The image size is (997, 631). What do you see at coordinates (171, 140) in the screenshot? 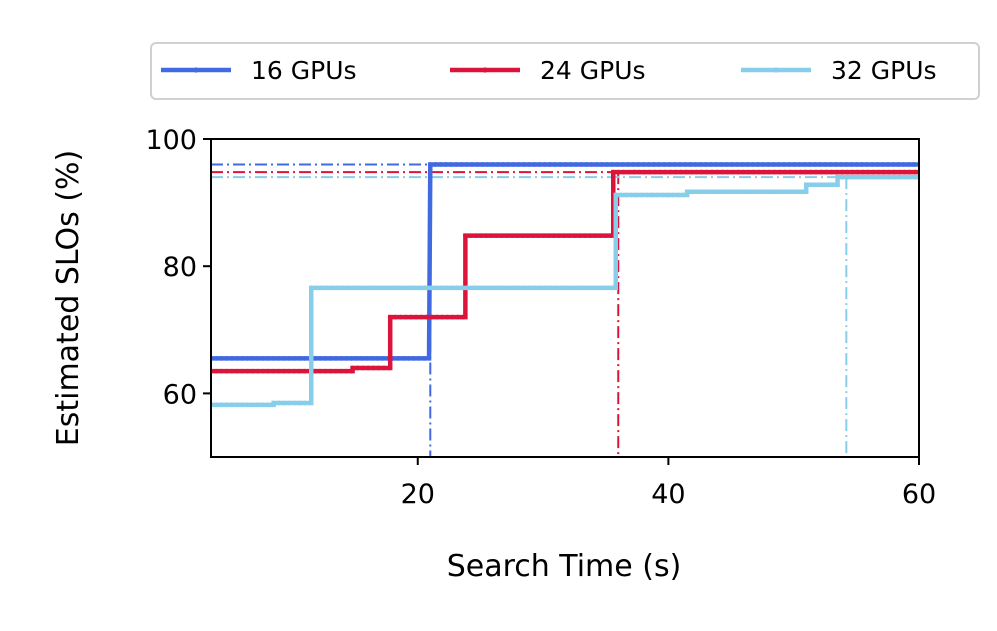
I see `y-tick-label: 100` at bounding box center [171, 140].